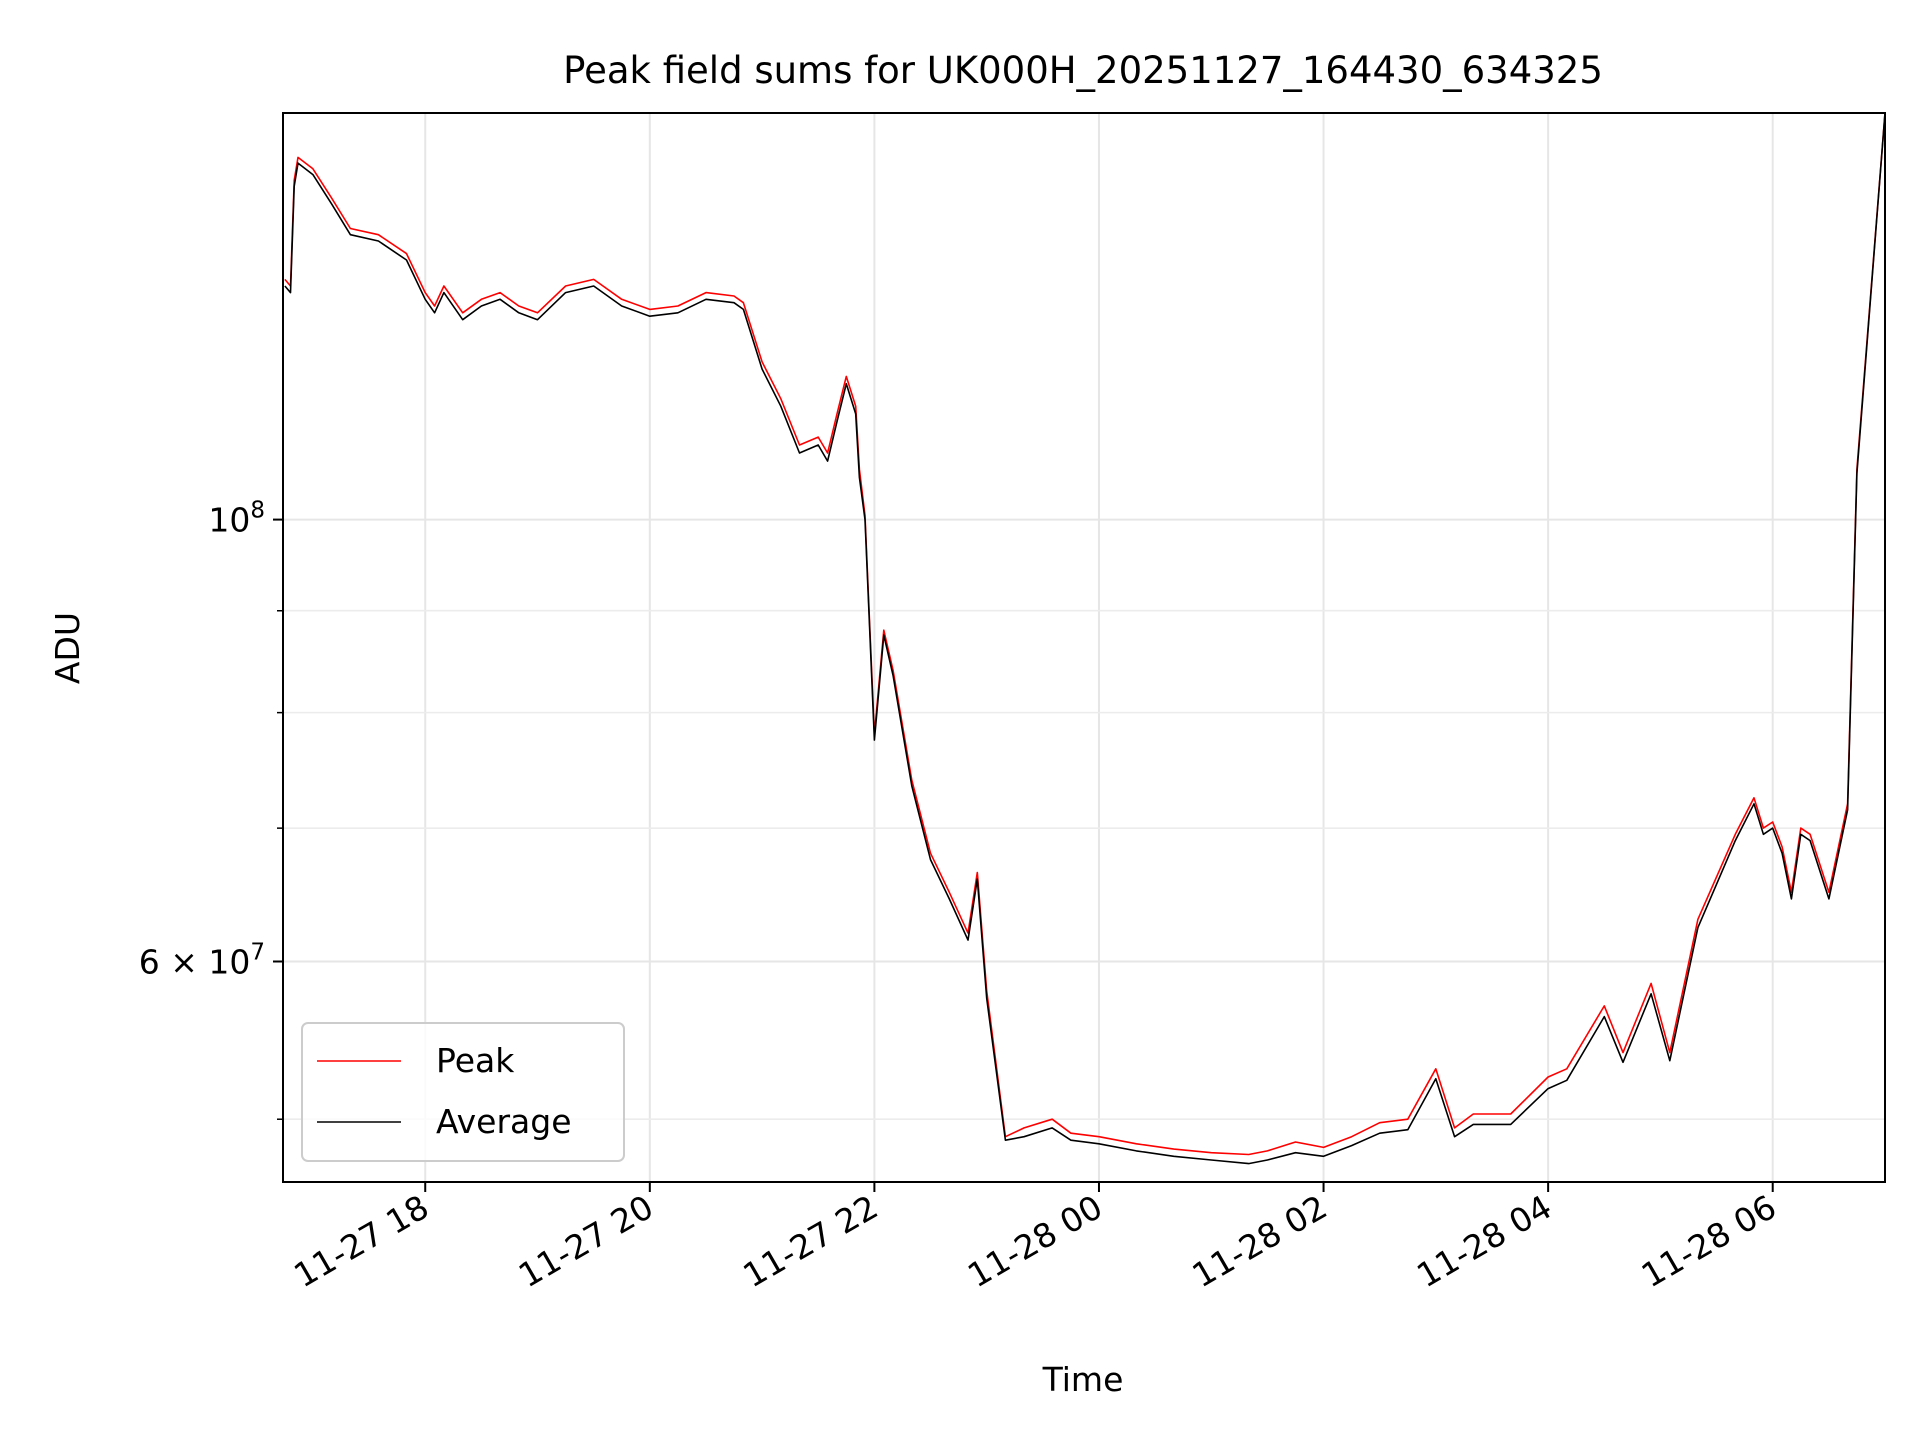 This screenshot has width=1920, height=1440. Describe the element at coordinates (1083, 1379) in the screenshot. I see `x-axis-label: Time` at that location.